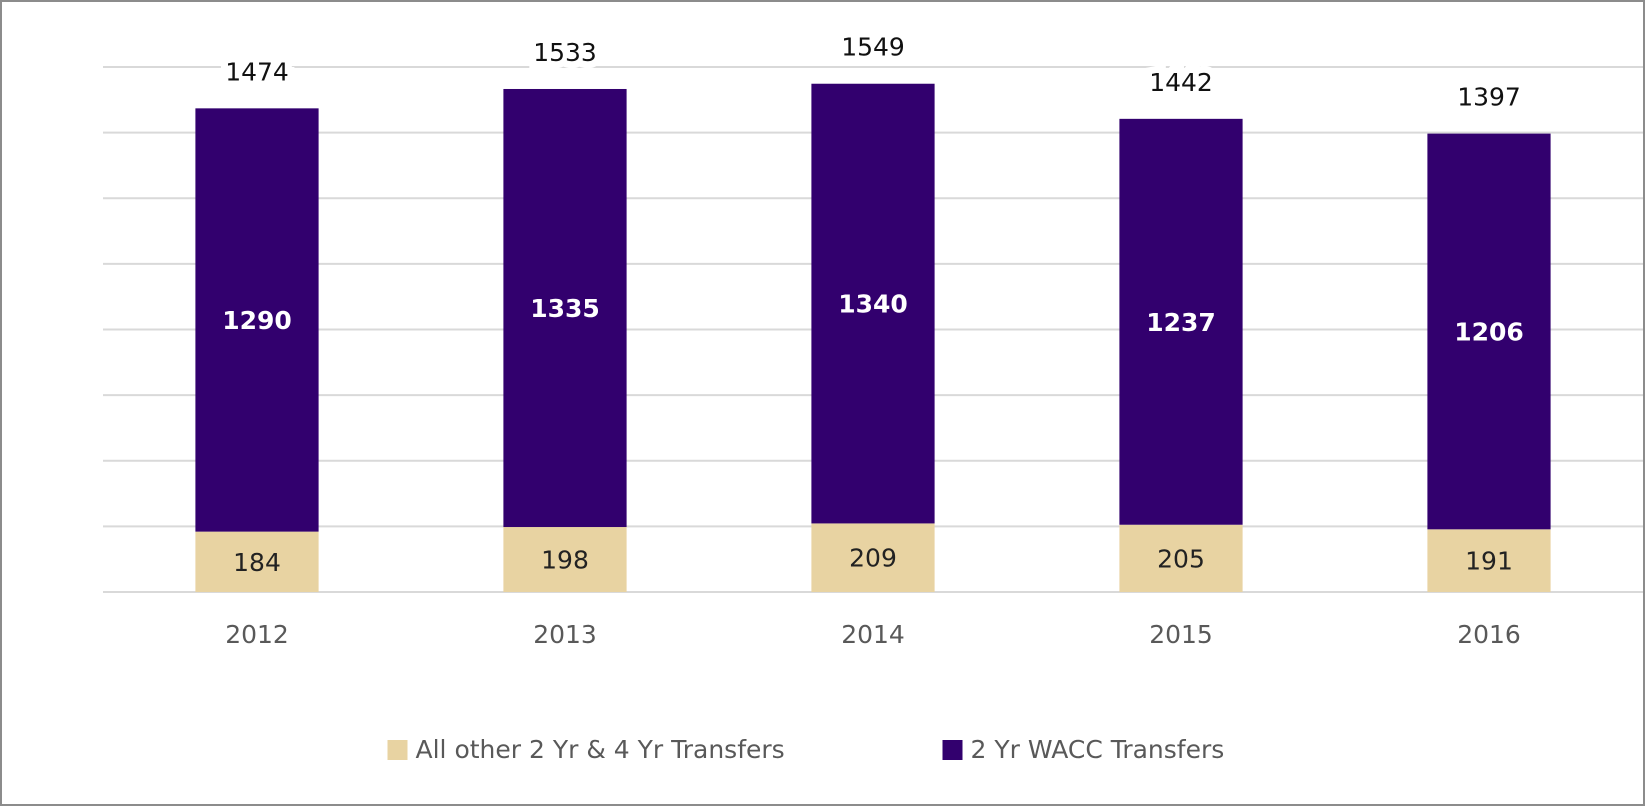 The height and width of the screenshot is (806, 1645). Describe the element at coordinates (1489, 634) in the screenshot. I see `x-tick-label: 2016` at that location.